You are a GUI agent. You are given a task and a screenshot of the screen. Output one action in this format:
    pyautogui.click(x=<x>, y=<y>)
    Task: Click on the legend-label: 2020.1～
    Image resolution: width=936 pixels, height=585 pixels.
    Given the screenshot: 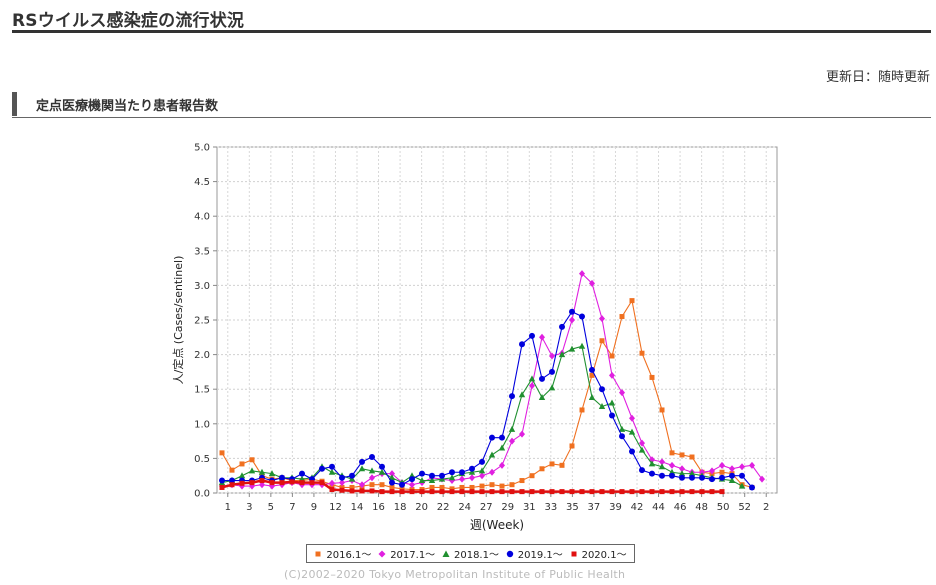 What is the action you would take?
    pyautogui.click(x=604, y=555)
    